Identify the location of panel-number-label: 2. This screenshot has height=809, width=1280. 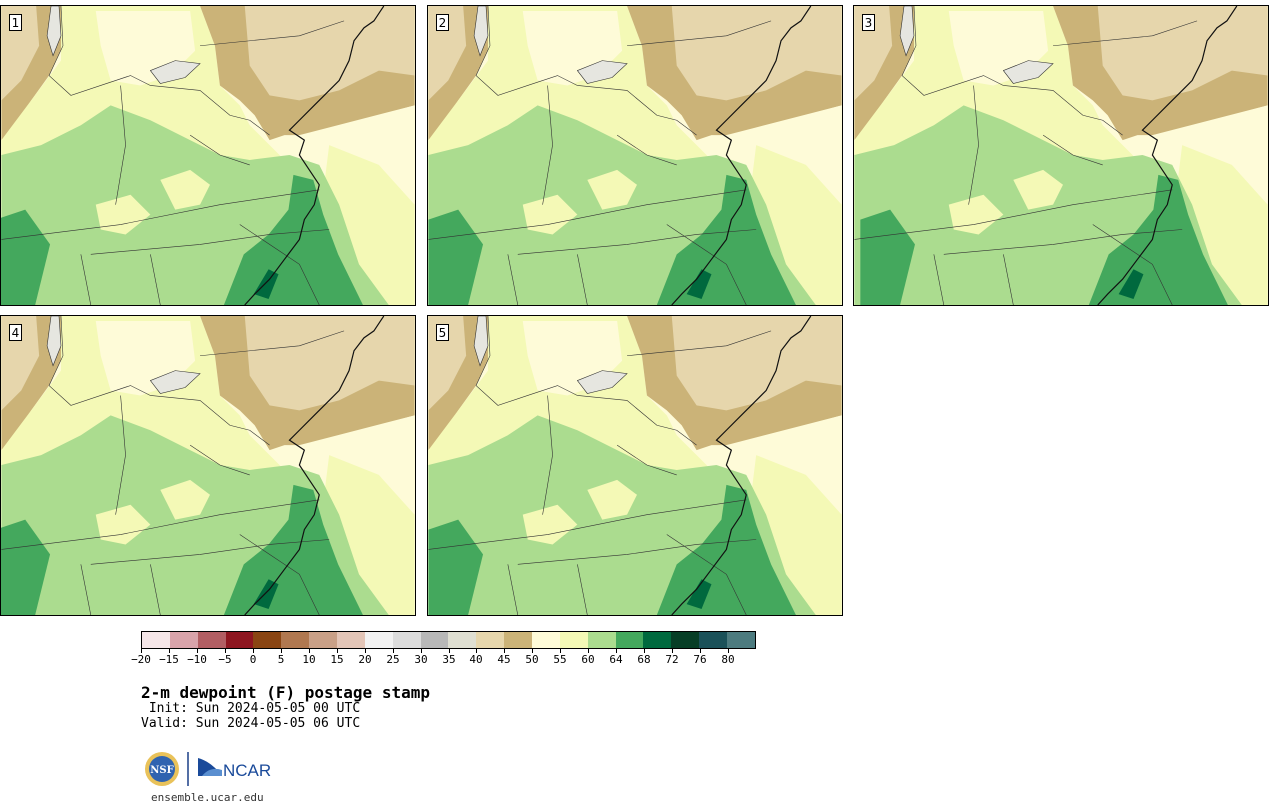
(442, 22).